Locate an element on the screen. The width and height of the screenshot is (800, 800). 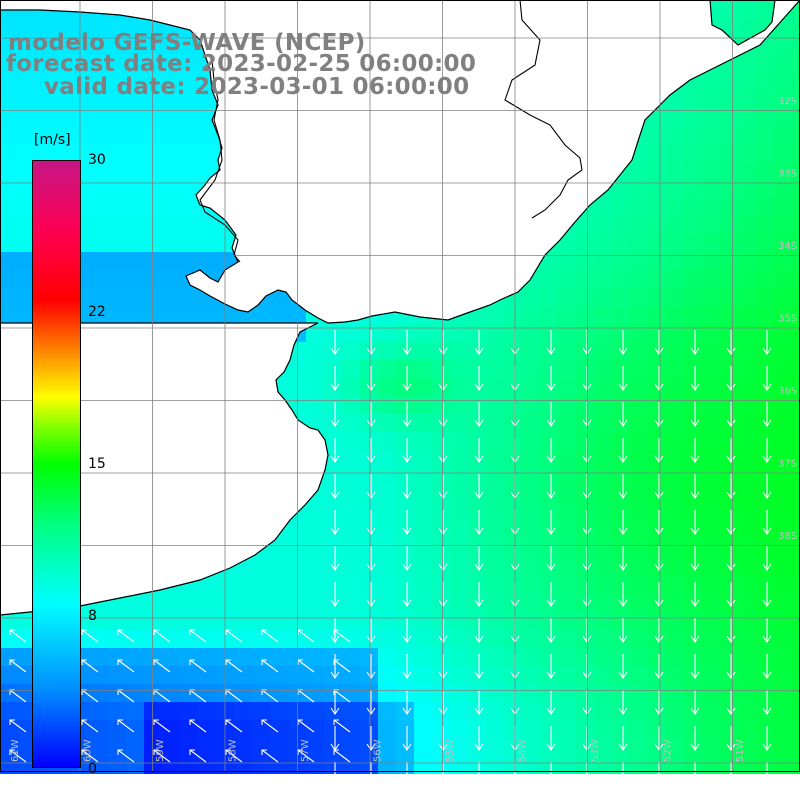
longitude-labels: 61W 60W 59W 58W 57W 56W 55W 54W 53W 52W 51W is located at coordinates (378, 750).